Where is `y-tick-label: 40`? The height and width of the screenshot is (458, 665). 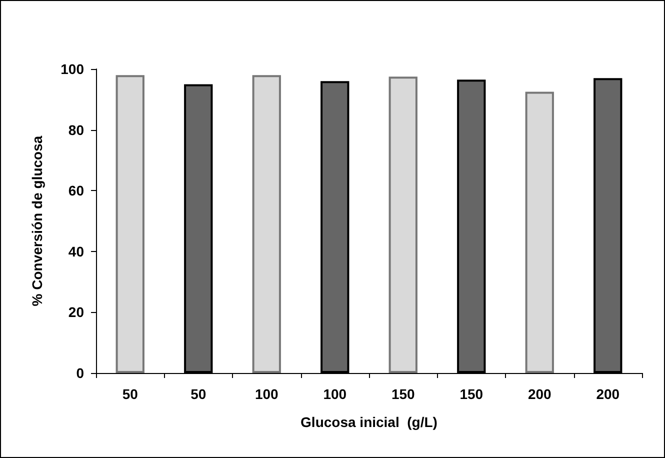
y-tick-label: 40 is located at coordinates (76, 251).